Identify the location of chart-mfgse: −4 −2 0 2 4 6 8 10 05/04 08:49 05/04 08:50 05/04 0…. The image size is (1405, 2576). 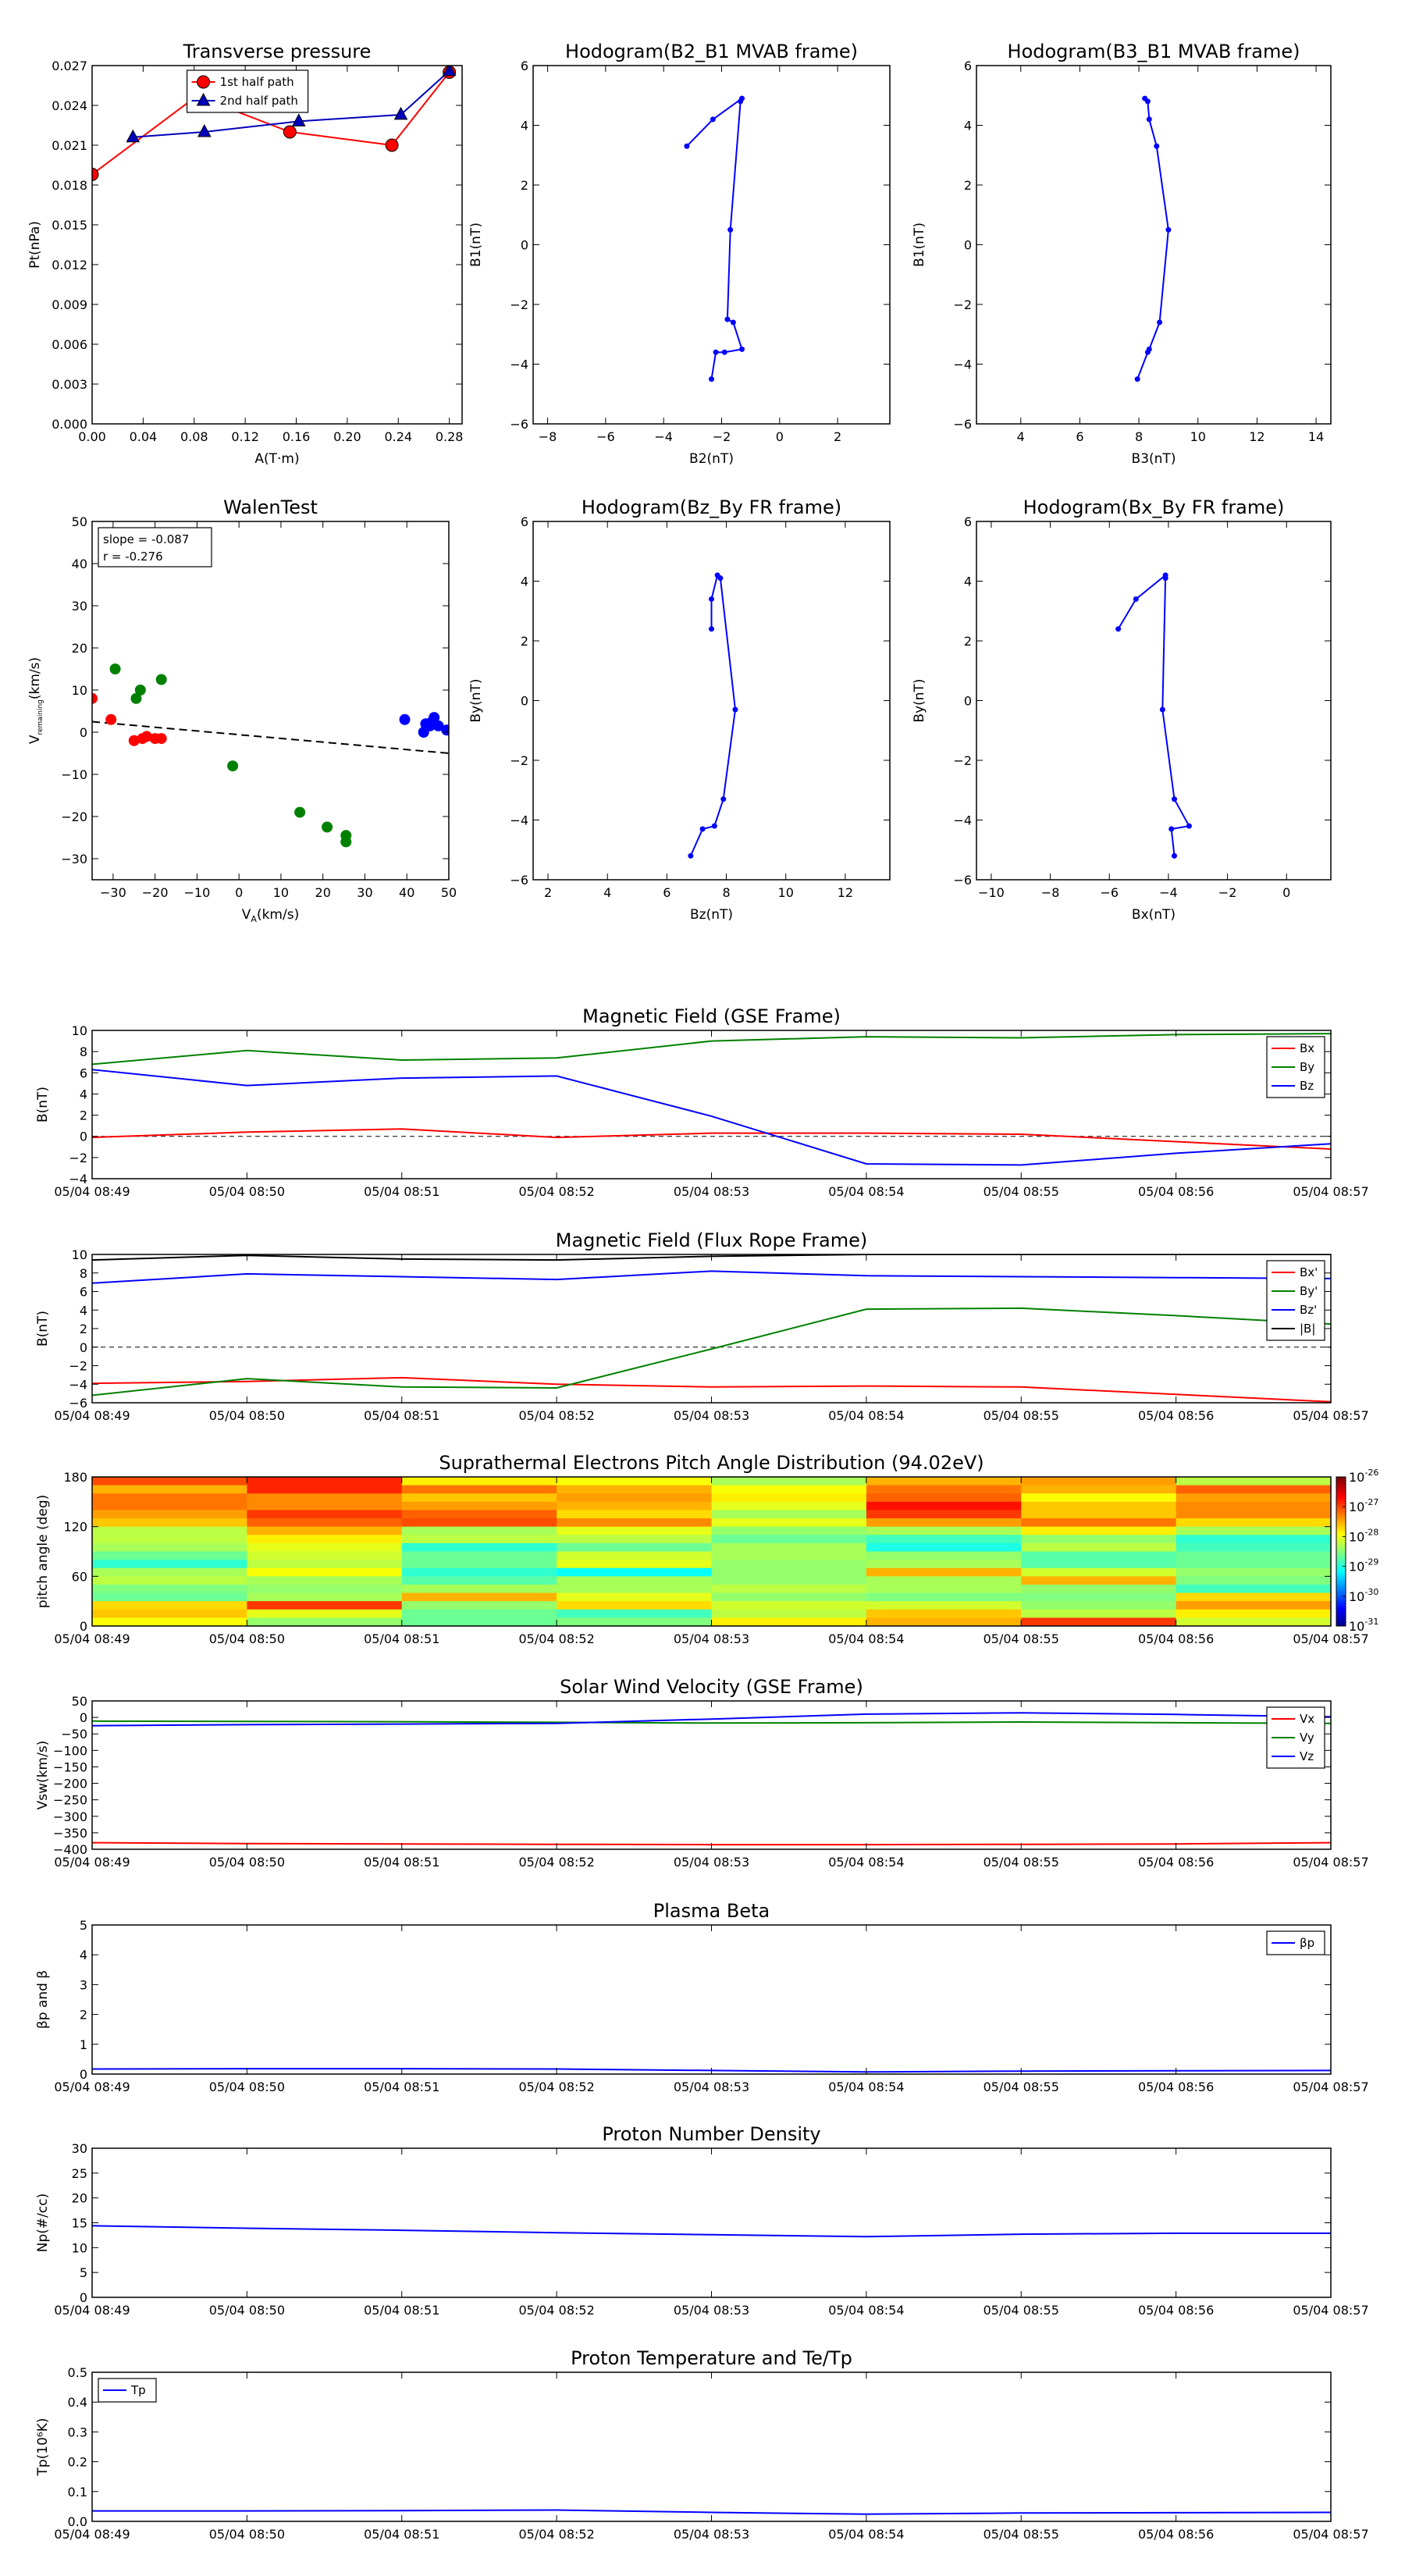
(702, 1102).